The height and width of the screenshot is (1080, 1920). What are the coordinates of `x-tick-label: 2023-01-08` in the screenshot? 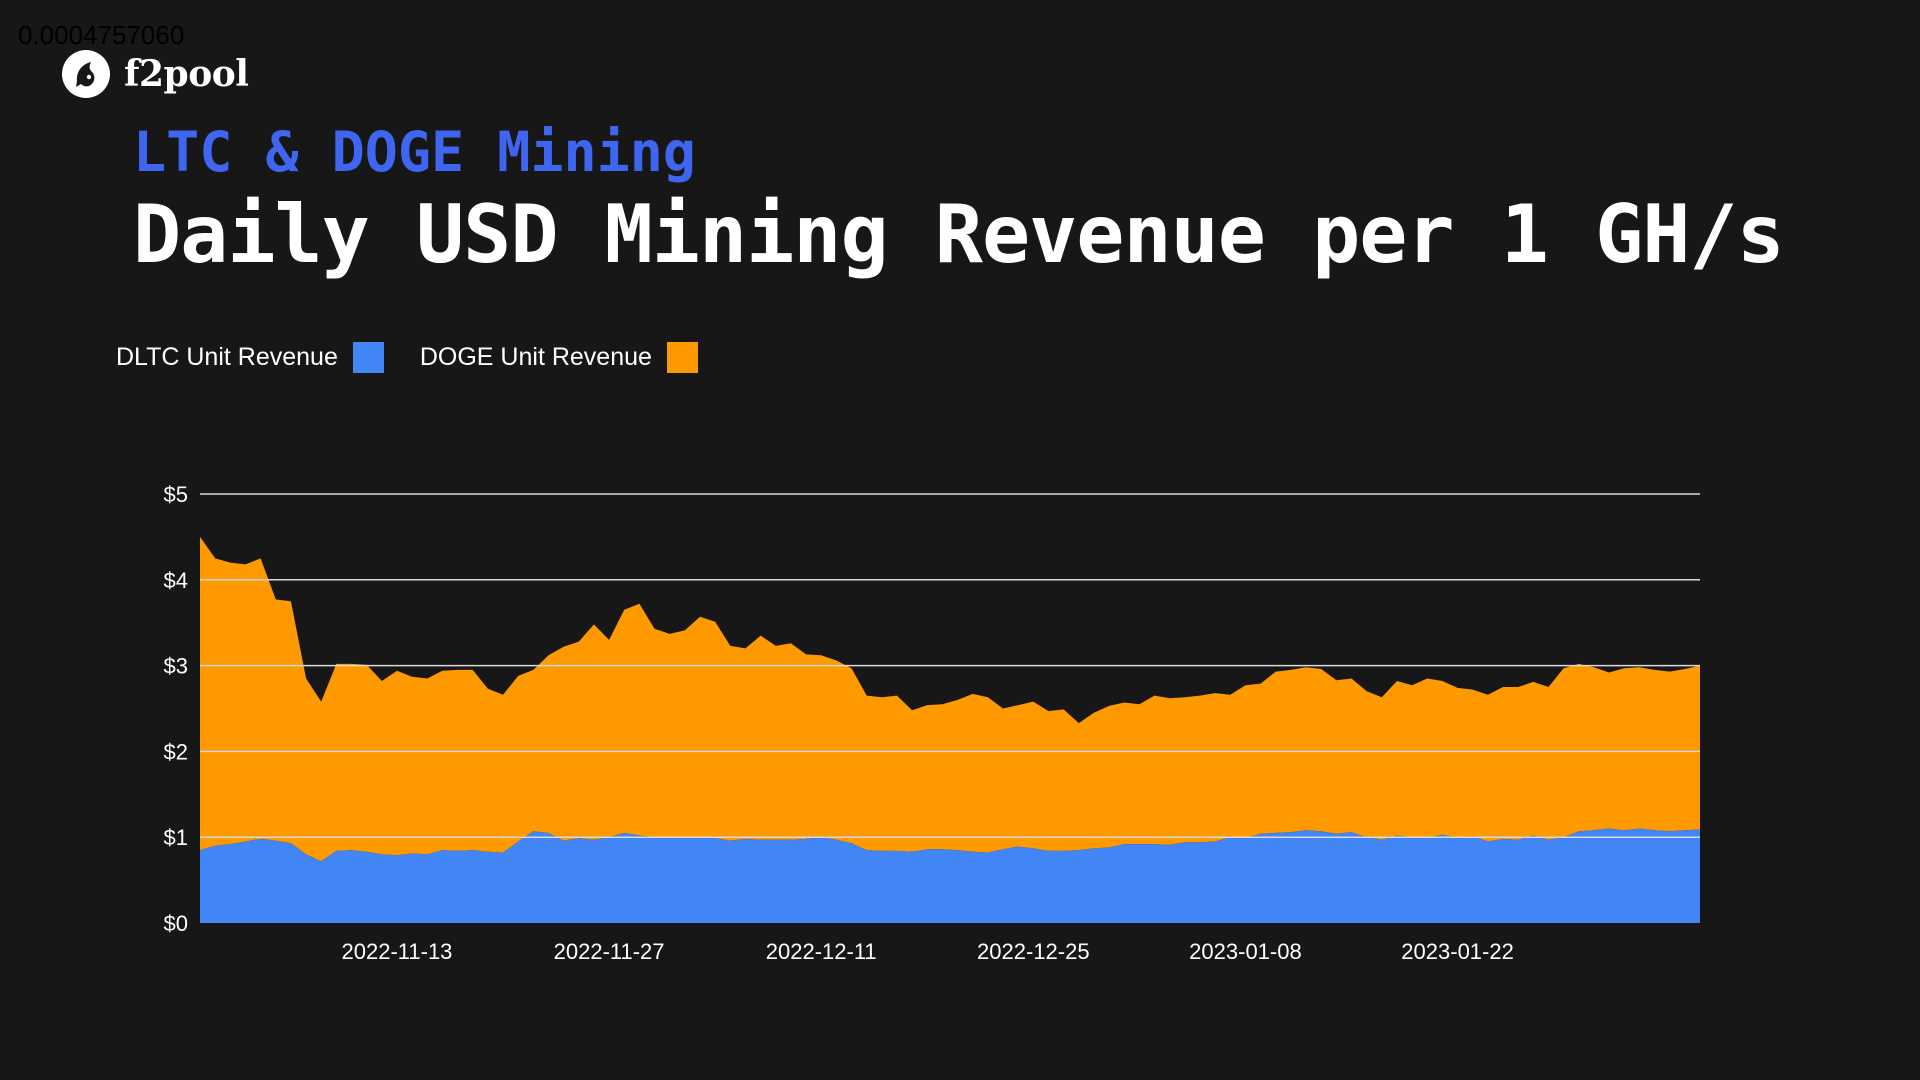 It's located at (1245, 951).